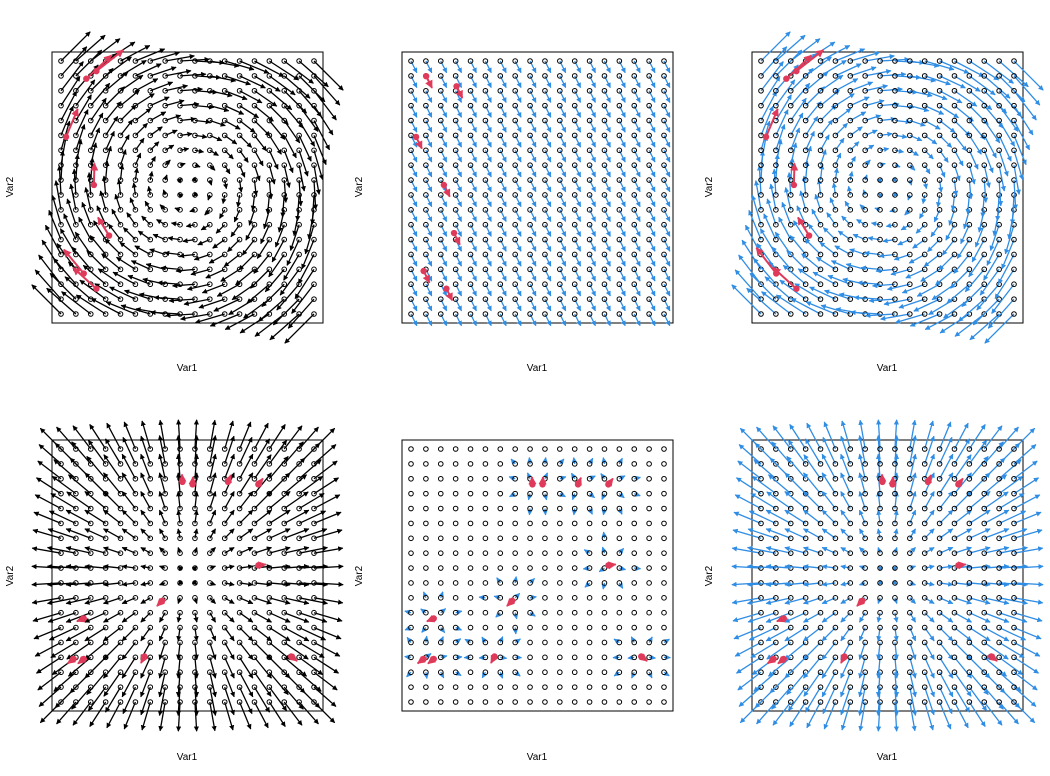 The height and width of the screenshot is (776, 1050). What do you see at coordinates (887, 368) in the screenshot?
I see `panel-3-xlabel: Var1` at bounding box center [887, 368].